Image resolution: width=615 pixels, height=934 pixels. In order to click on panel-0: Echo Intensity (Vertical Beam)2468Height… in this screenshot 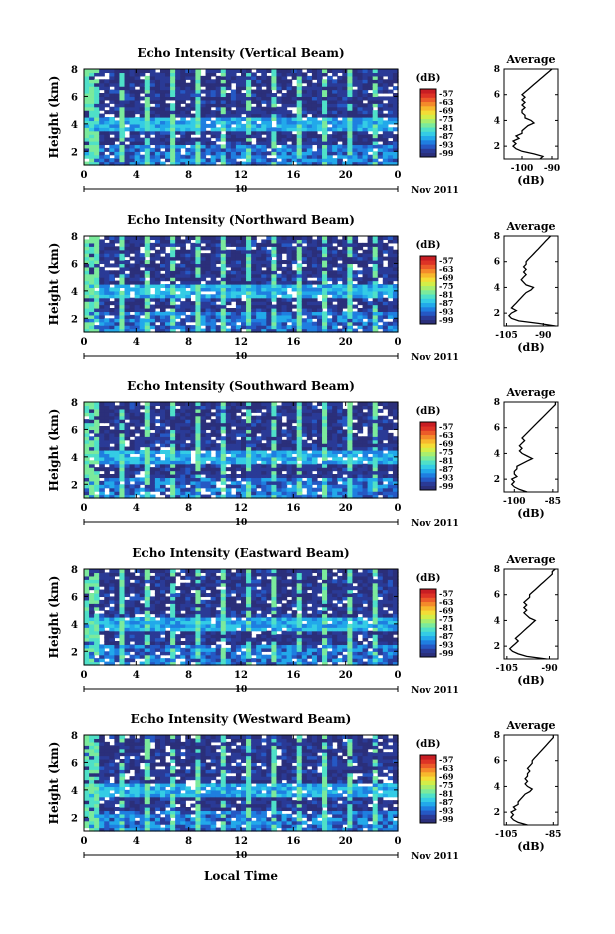, I will do `click(303, 121)`.